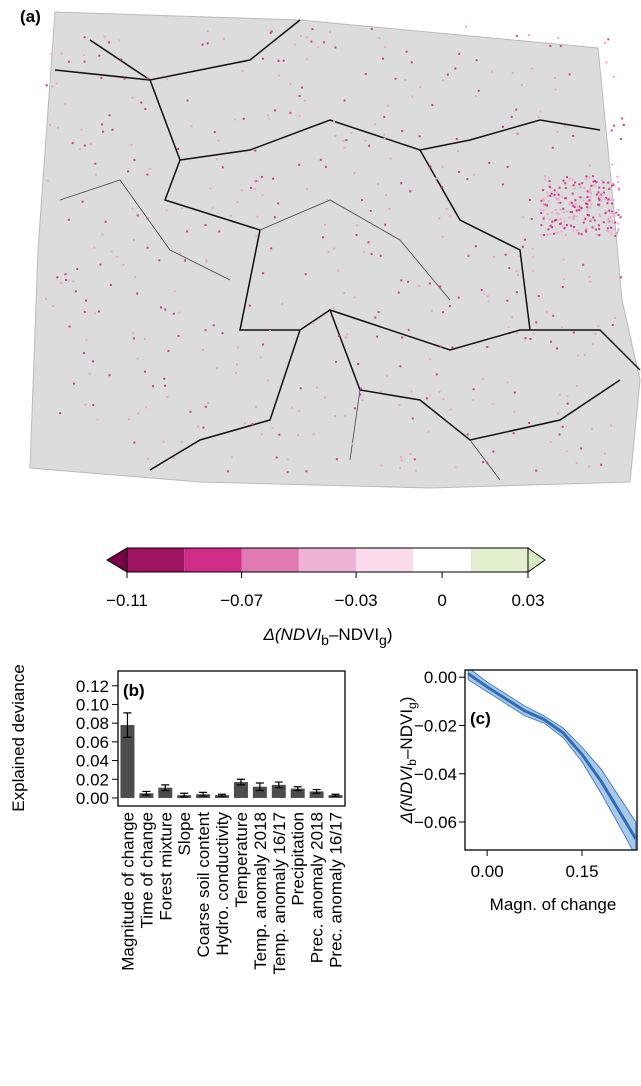  I want to click on y-tick-label: 0.08, so click(92, 723).